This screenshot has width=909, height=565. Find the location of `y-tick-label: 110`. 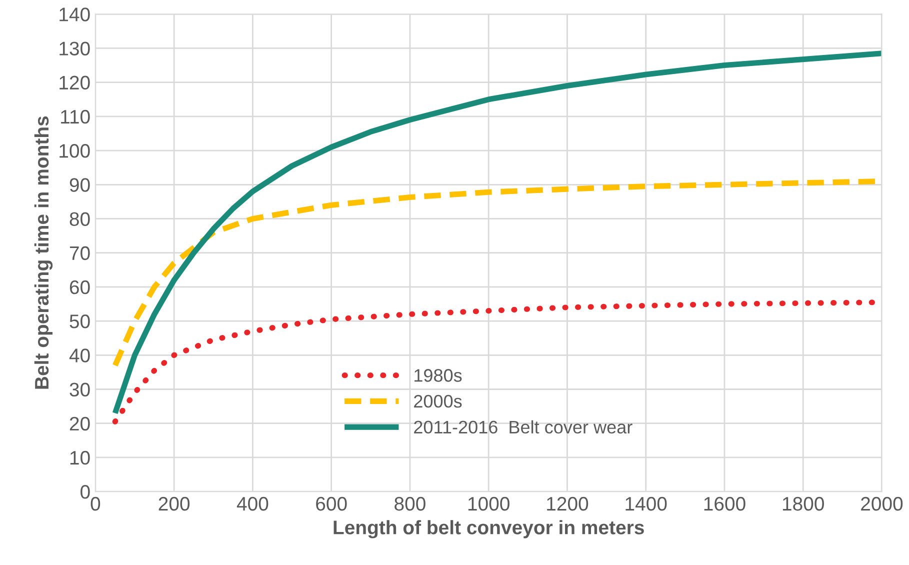

y-tick-label: 110 is located at coordinates (75, 117).